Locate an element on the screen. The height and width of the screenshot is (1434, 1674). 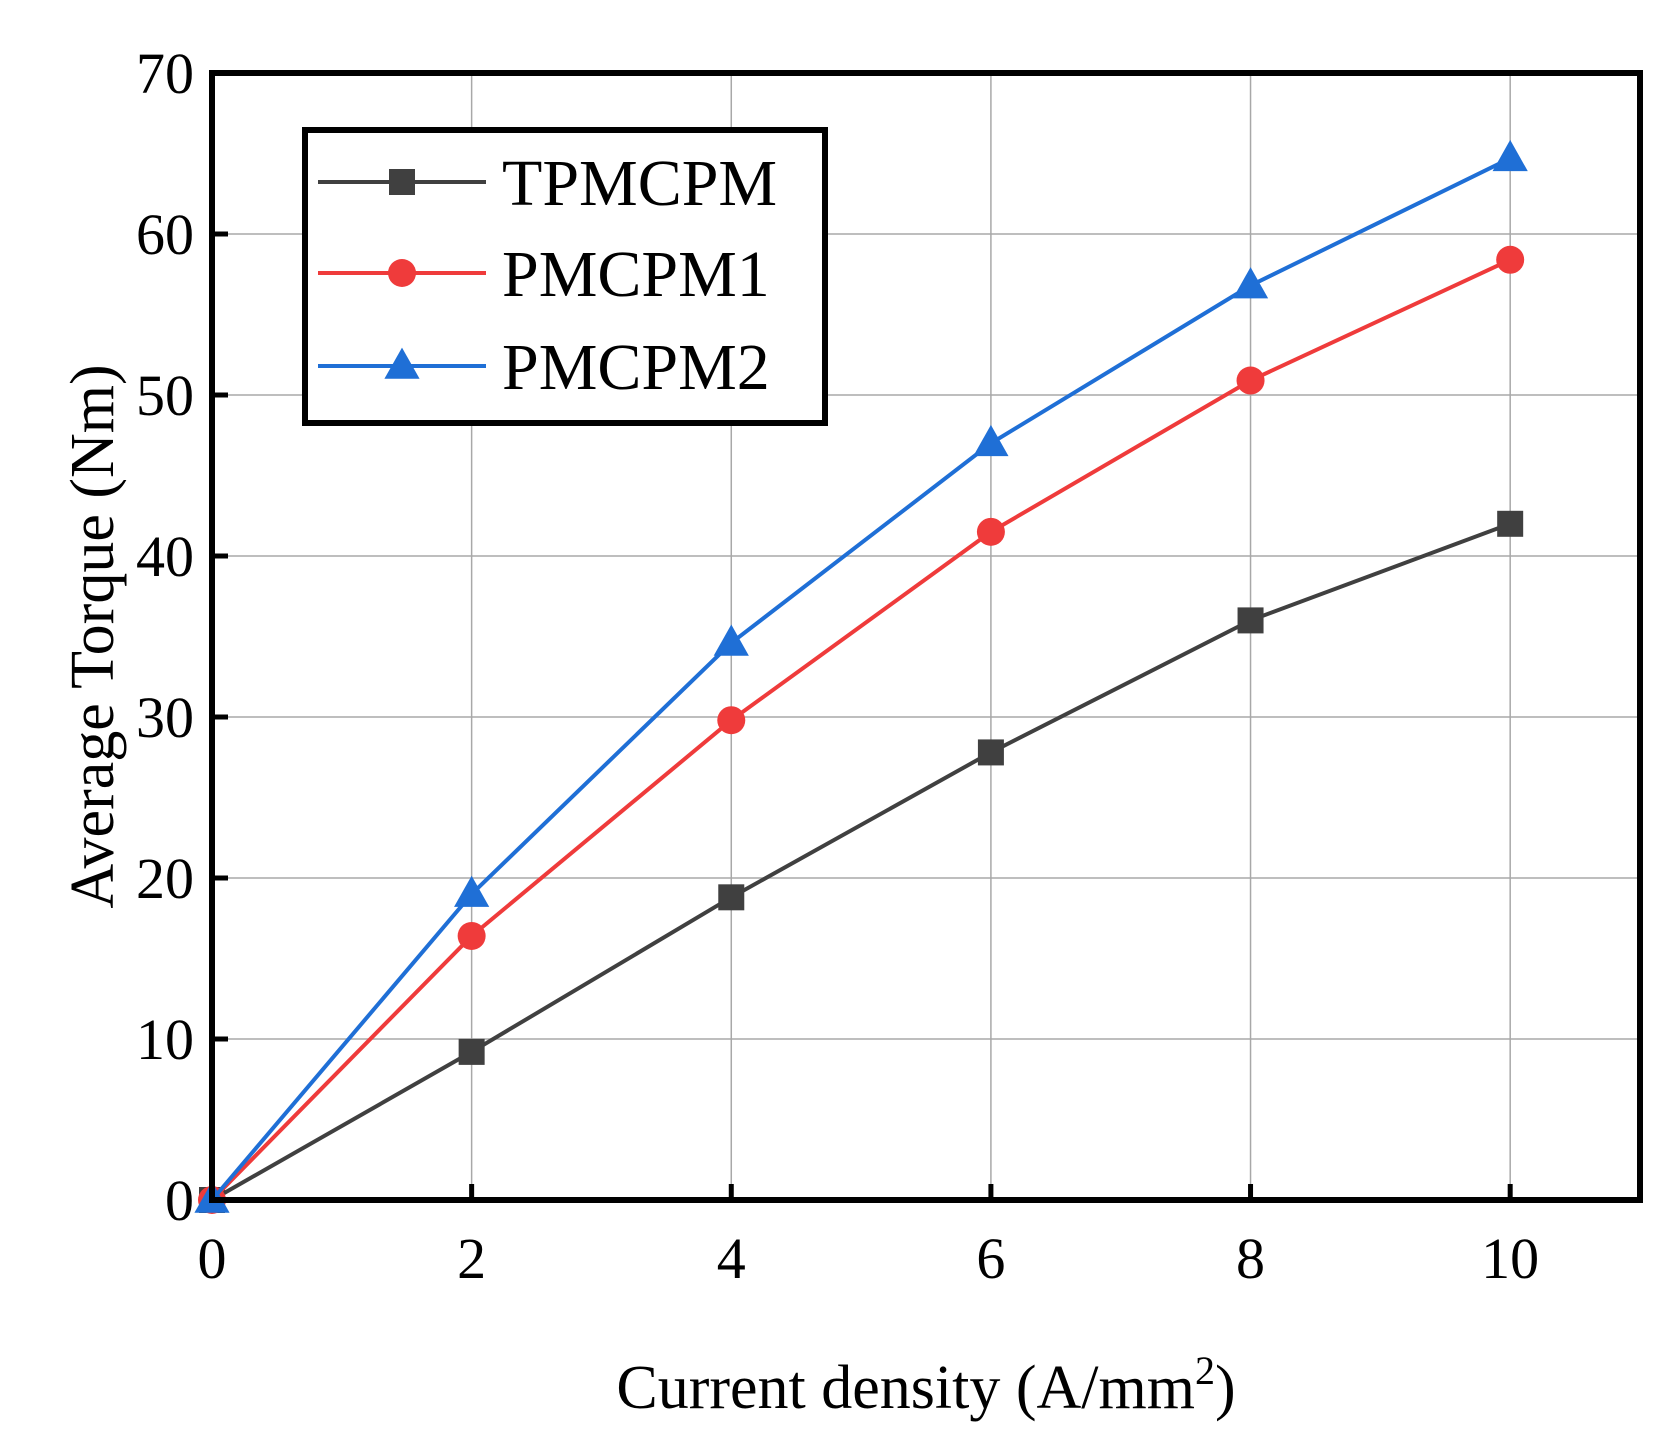
y-tick-label-20: 20 is located at coordinates (165, 878).